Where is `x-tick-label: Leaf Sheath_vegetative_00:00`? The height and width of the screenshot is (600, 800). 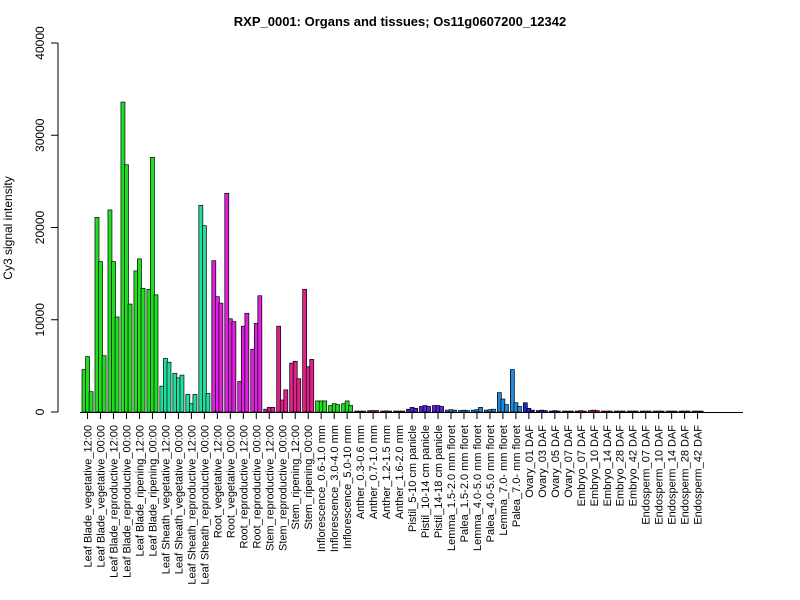 x-tick-label: Leaf Sheath_vegetative_00:00 is located at coordinates (179, 499).